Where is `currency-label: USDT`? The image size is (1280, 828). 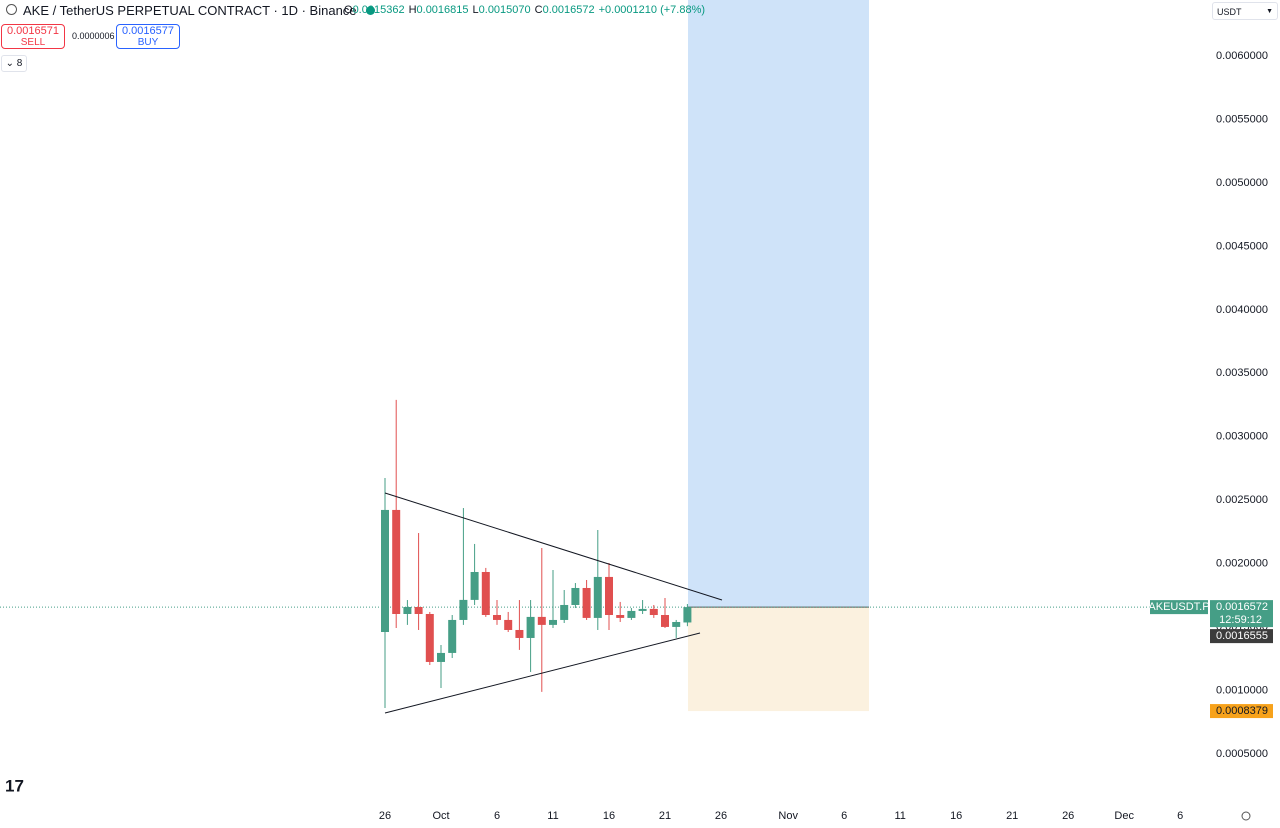 currency-label: USDT is located at coordinates (1229, 12).